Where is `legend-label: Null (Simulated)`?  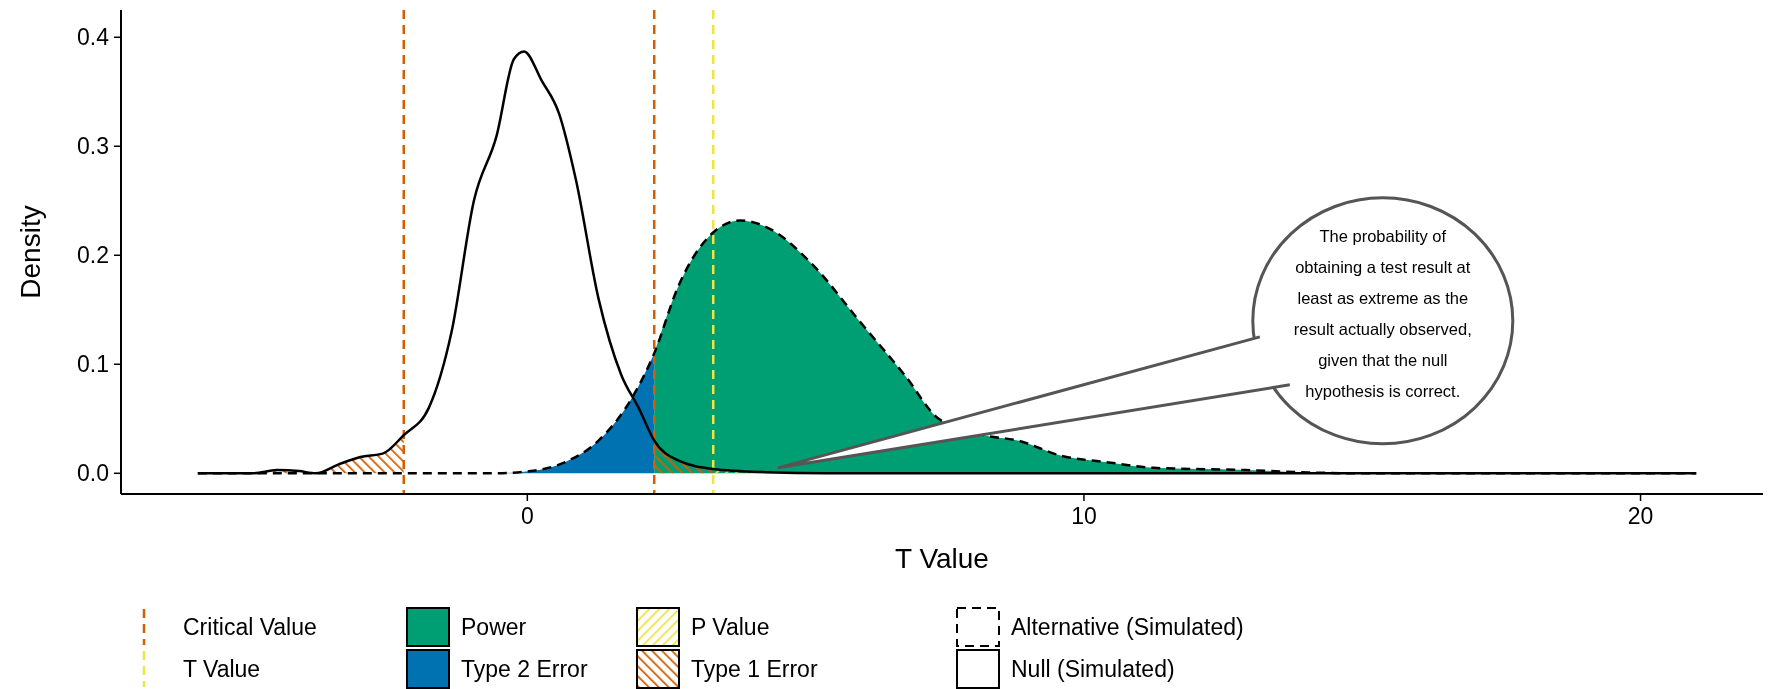
legend-label: Null (Simulated) is located at coordinates (1093, 669).